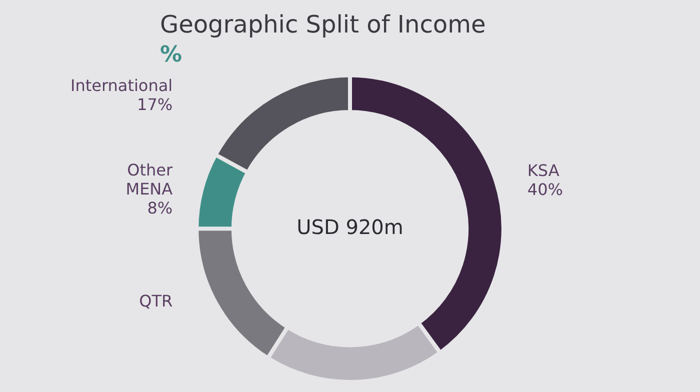 Image resolution: width=700 pixels, height=392 pixels. Describe the element at coordinates (155, 104) in the screenshot. I see `data-label: 17%` at that location.